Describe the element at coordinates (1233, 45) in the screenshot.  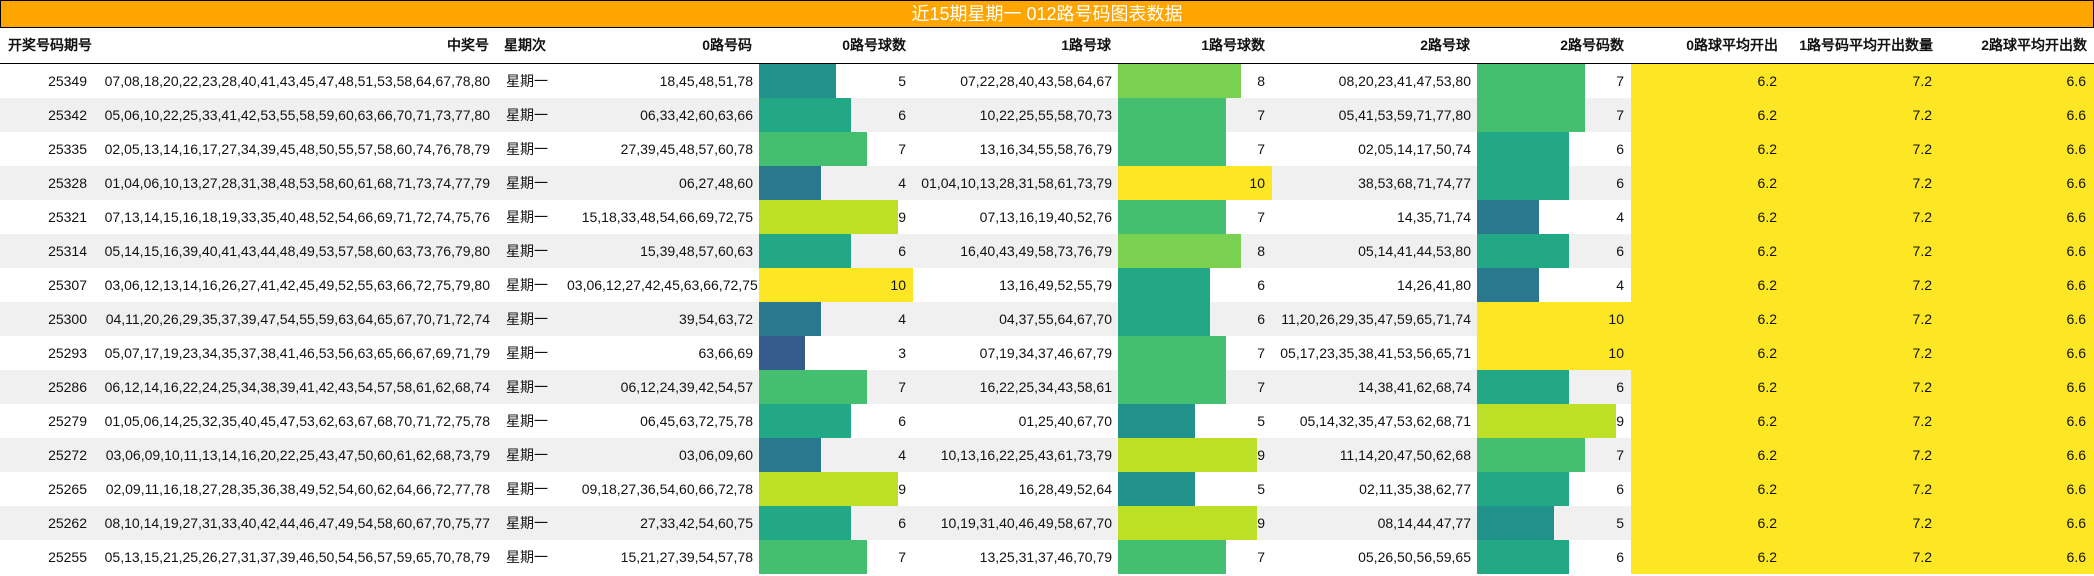
I see `header-route1-count: 1路号球数` at that location.